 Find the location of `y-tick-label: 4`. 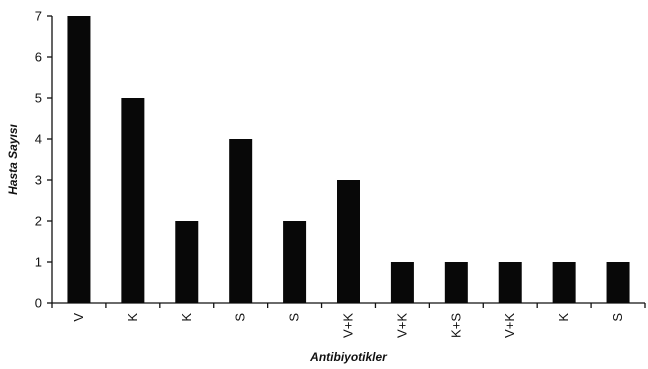

y-tick-label: 4 is located at coordinates (38, 139).